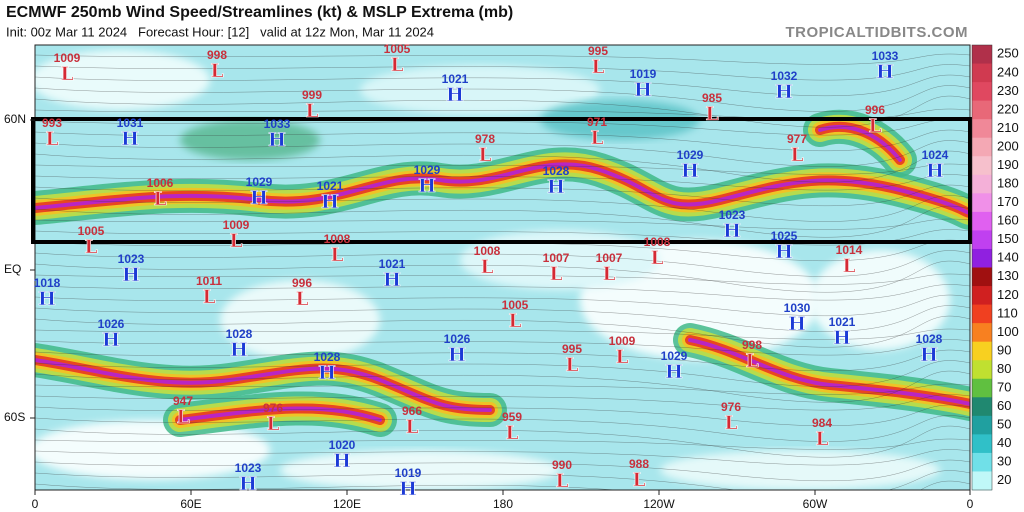 This screenshot has height=512, width=1024. I want to click on pressure-value: 1031, so click(130, 123).